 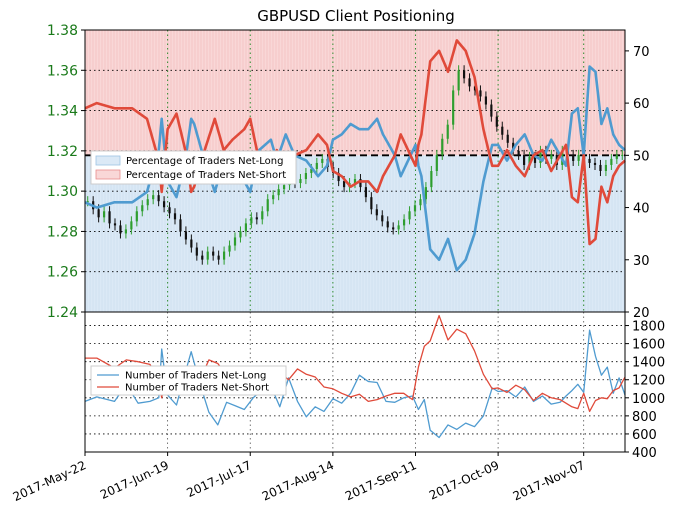 What do you see at coordinates (218, 479) in the screenshot?
I see `x-tick-label: 2017-Jul-17` at bounding box center [218, 479].